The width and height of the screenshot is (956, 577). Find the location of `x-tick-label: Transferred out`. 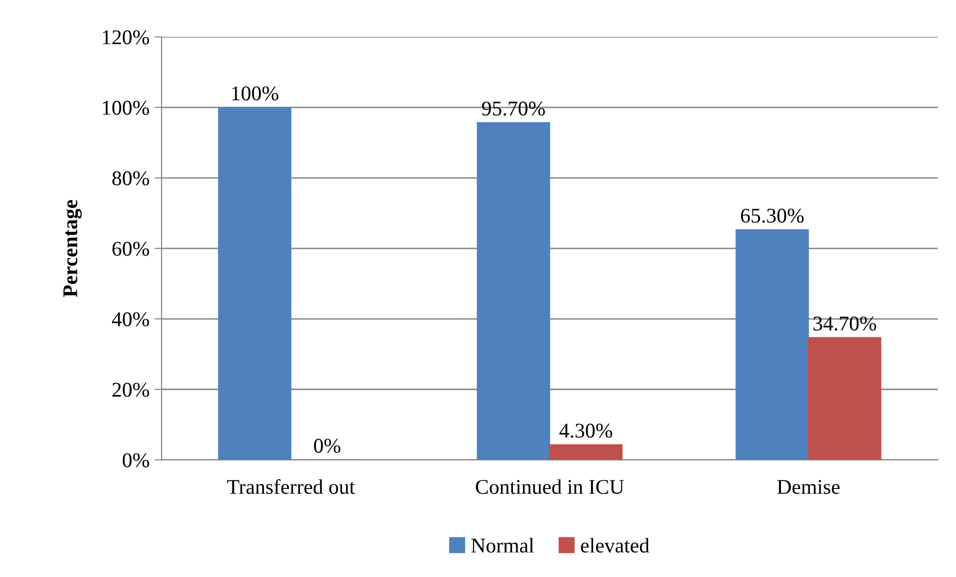

x-tick-label: Transferred out is located at coordinates (291, 486).